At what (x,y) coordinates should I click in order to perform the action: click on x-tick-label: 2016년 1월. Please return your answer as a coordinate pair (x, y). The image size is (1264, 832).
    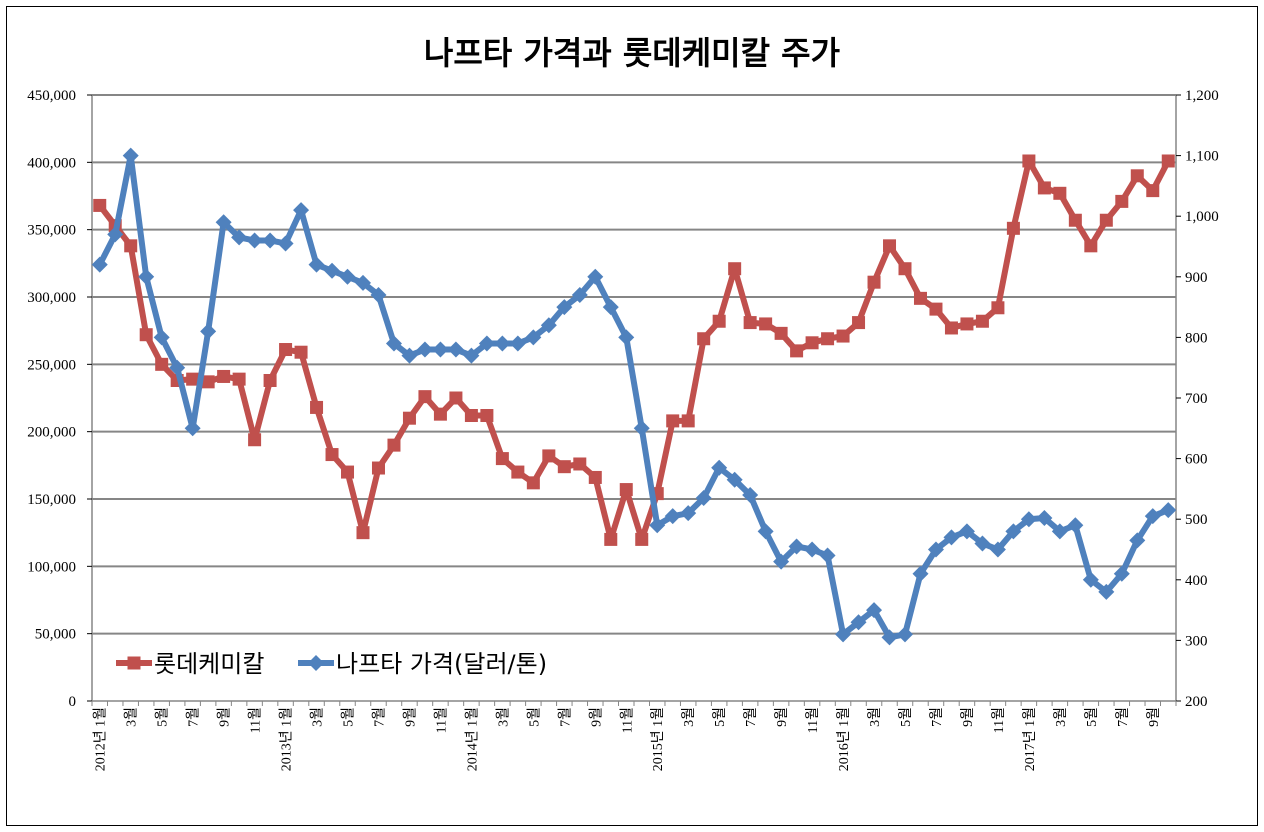
    Looking at the image, I should click on (844, 739).